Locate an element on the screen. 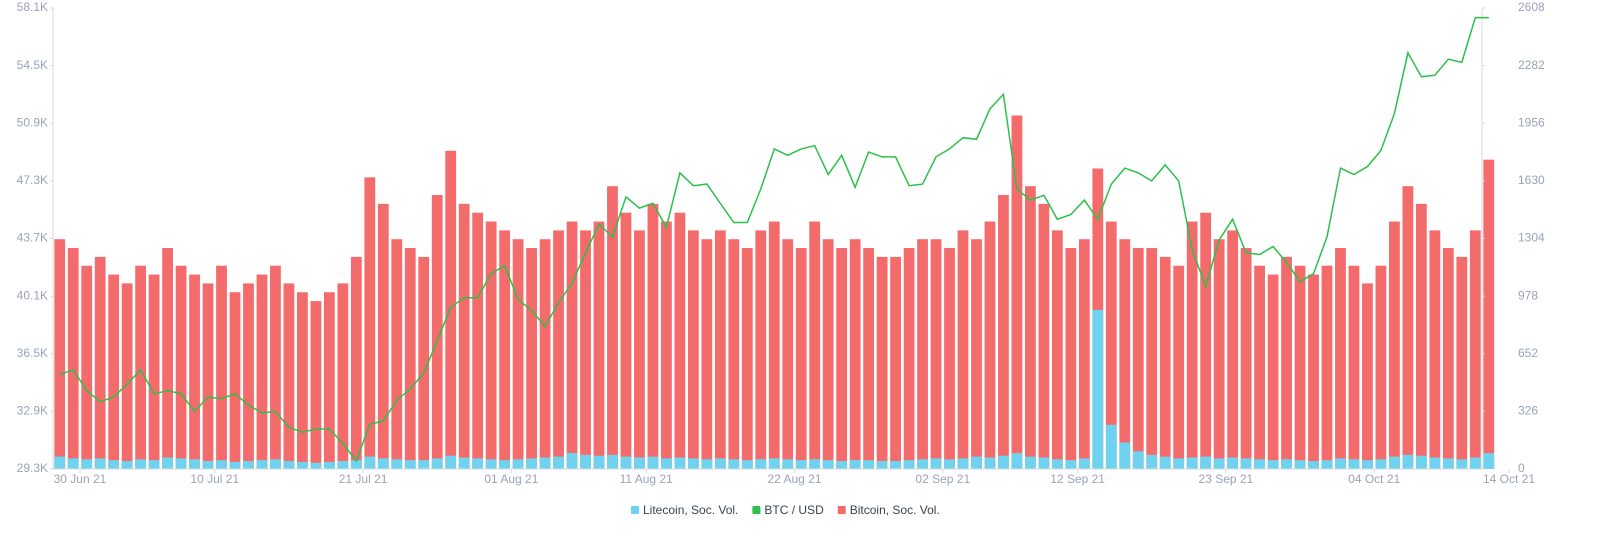  y2-tick-label: 652 is located at coordinates (1528, 353).